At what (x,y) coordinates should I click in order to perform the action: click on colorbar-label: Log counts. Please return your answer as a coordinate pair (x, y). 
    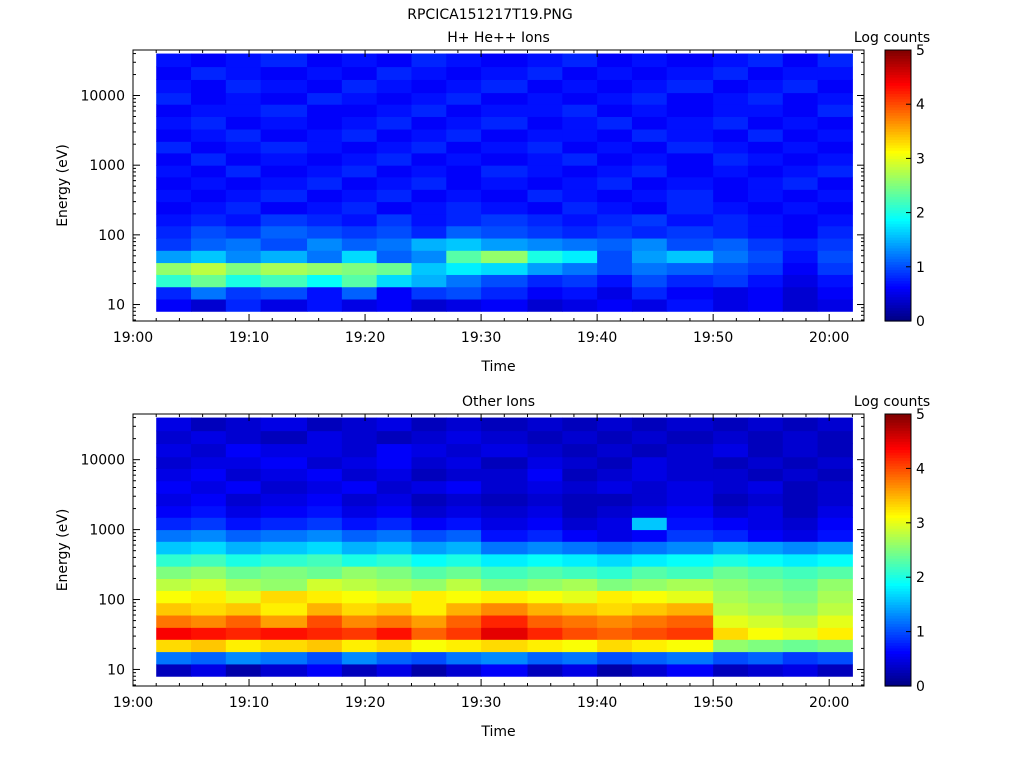
    Looking at the image, I should click on (892, 402).